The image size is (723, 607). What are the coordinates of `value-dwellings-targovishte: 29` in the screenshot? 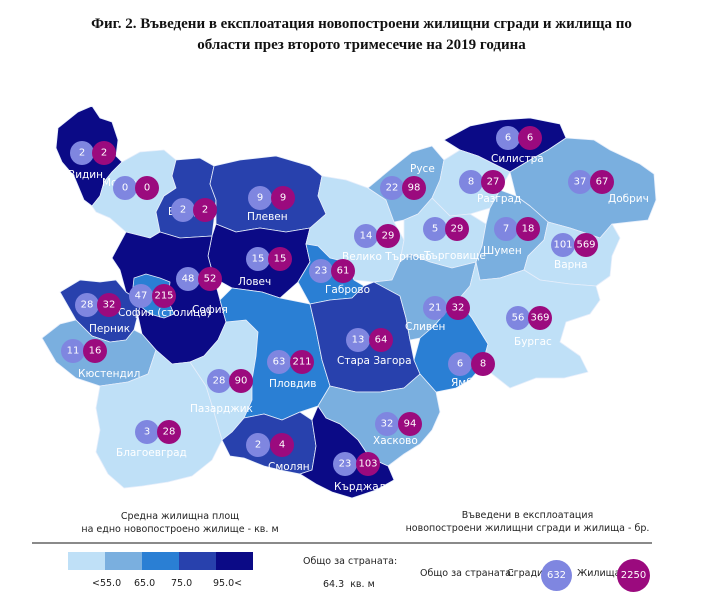 It's located at (457, 229).